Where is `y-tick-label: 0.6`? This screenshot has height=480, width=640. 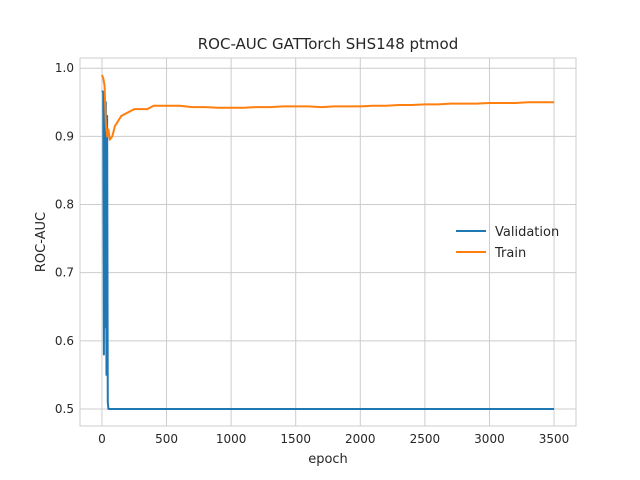
y-tick-label: 0.6 is located at coordinates (64, 341).